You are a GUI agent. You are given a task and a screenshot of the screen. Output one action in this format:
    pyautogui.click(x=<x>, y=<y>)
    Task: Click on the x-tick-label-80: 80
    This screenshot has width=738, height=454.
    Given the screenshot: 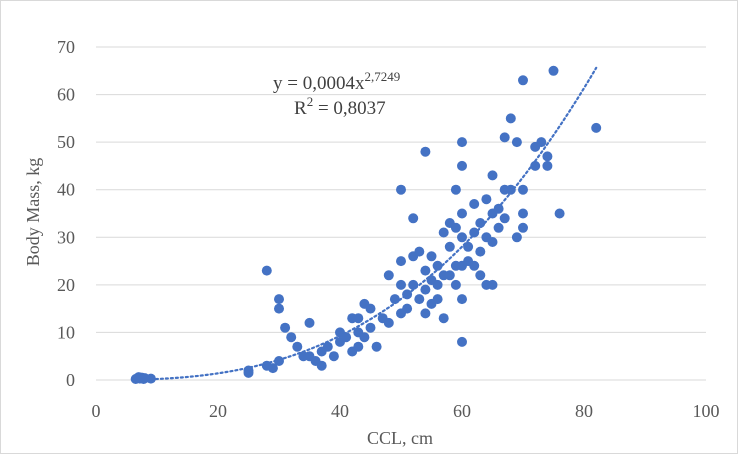 What is the action you would take?
    pyautogui.click(x=584, y=411)
    